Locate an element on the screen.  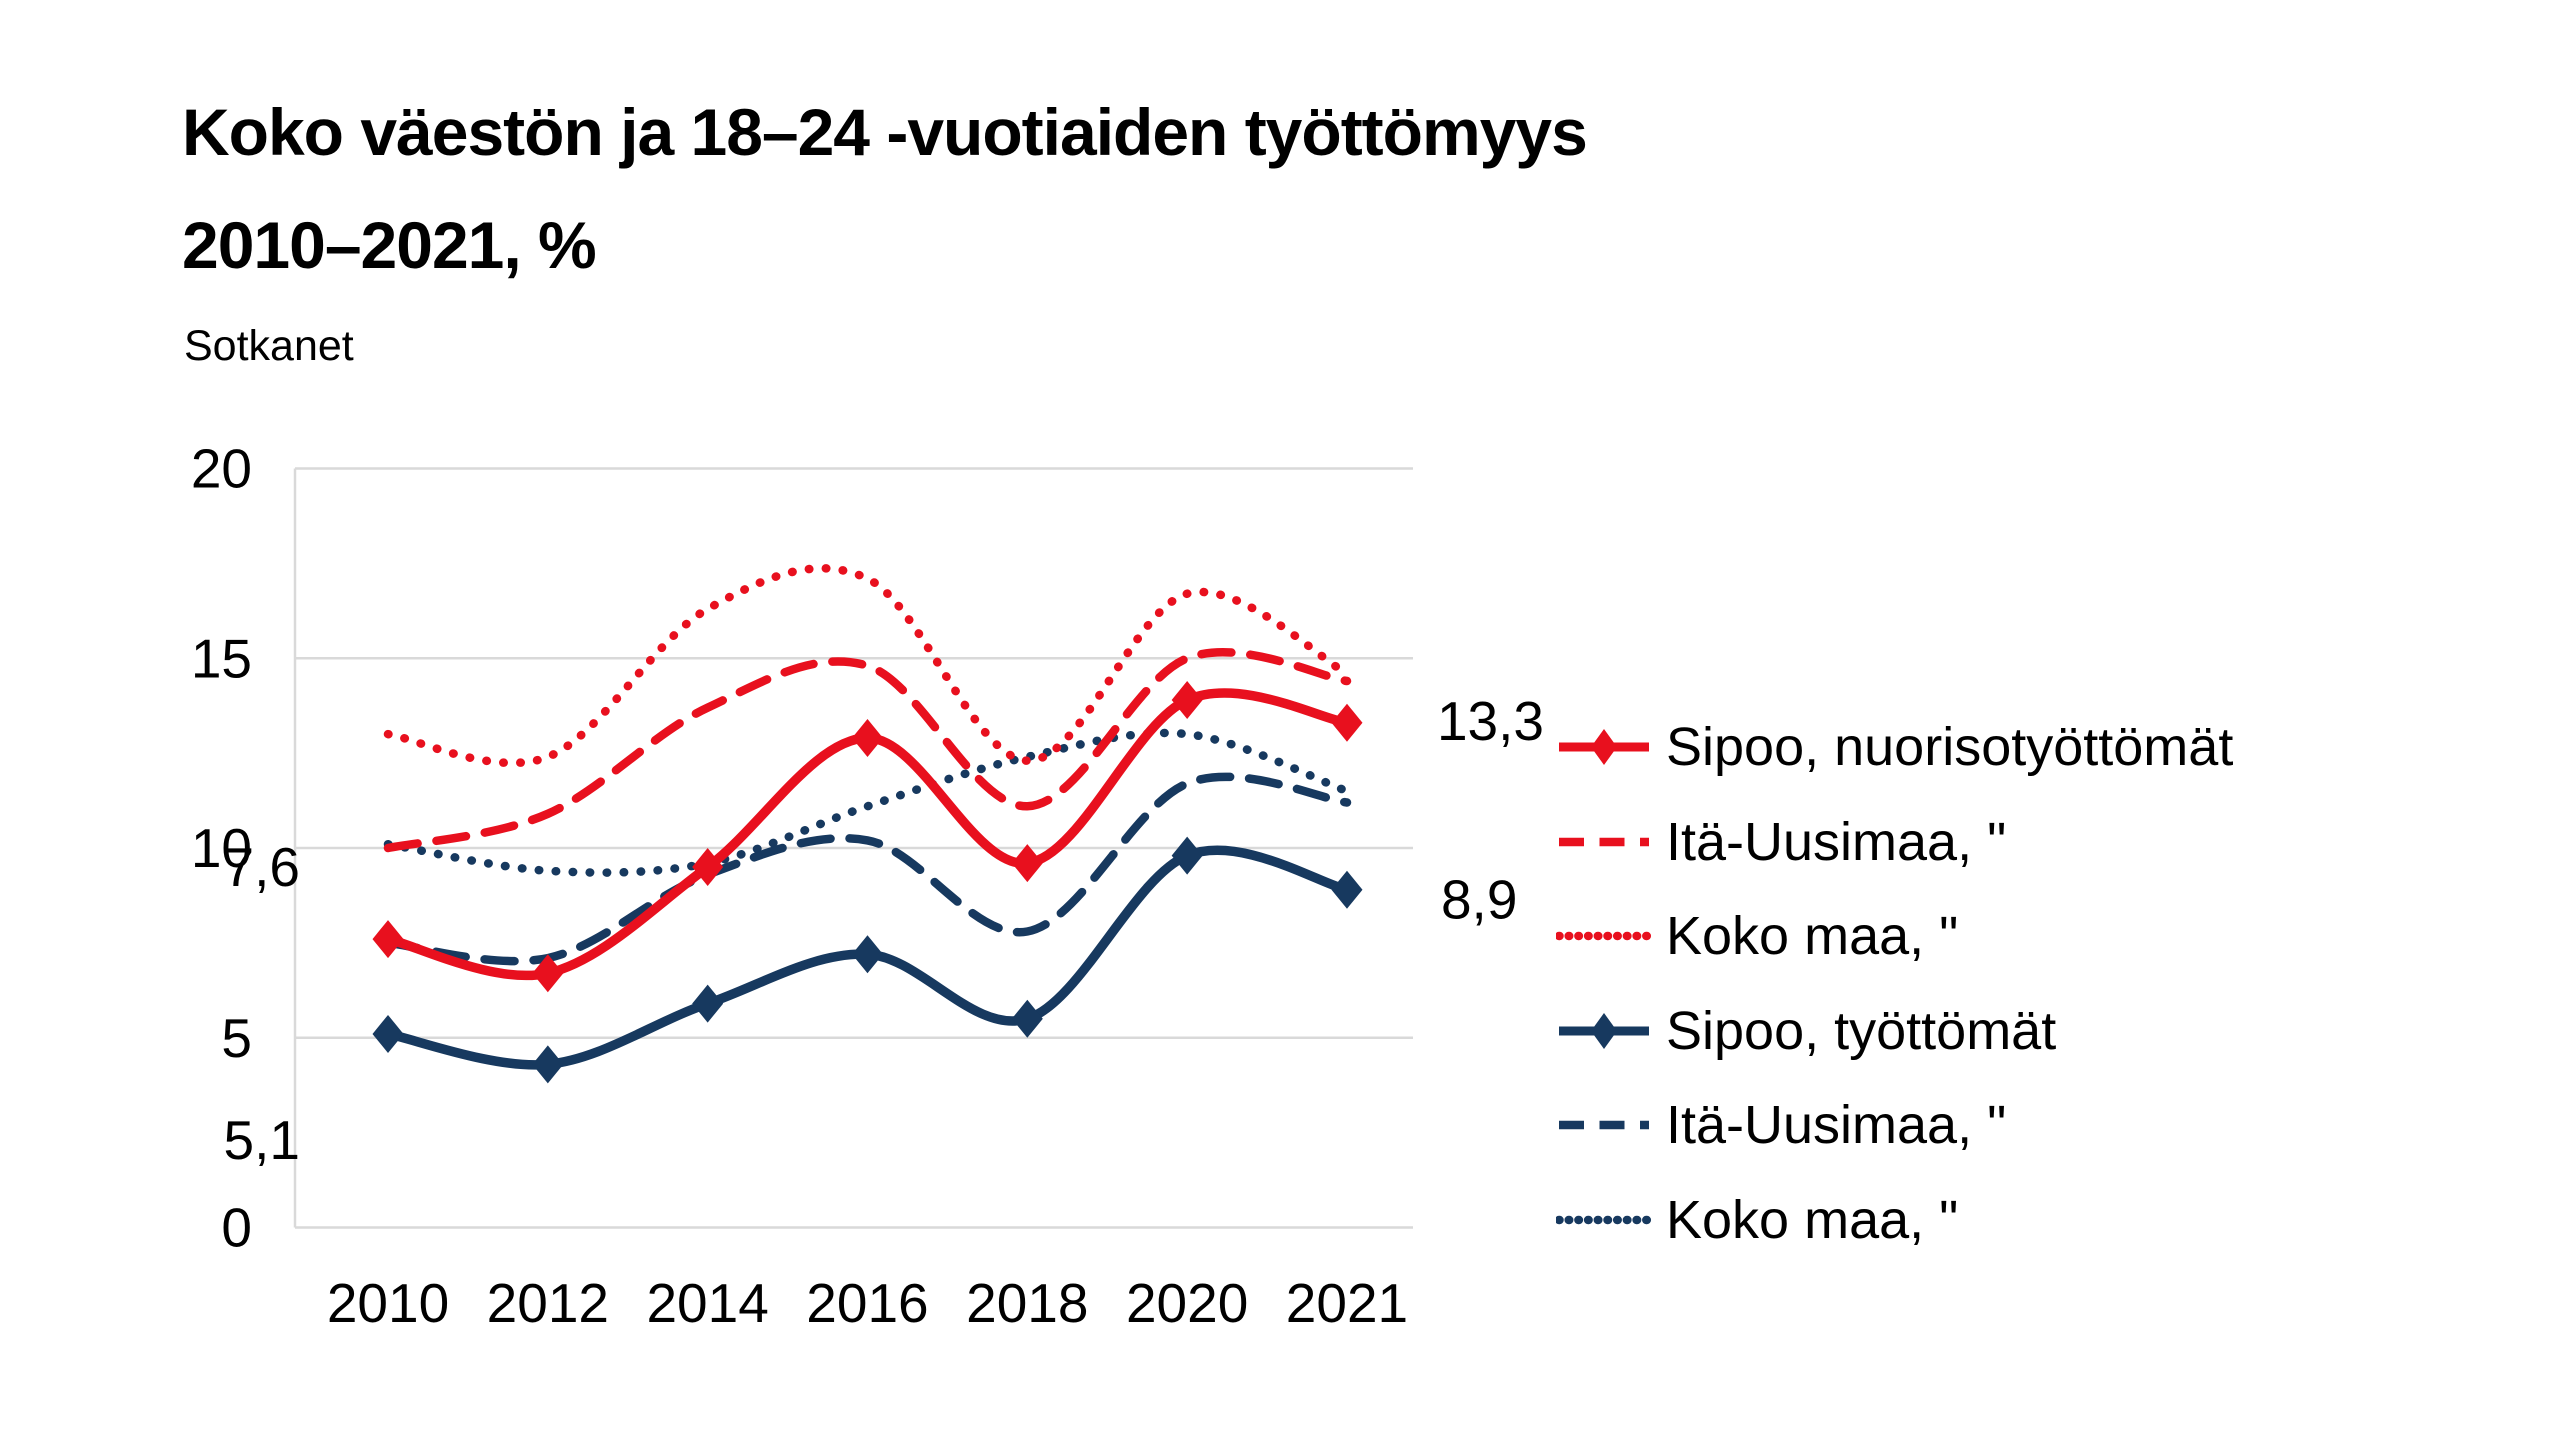
data-label-first-series-0: 7,6 is located at coordinates (262, 867).